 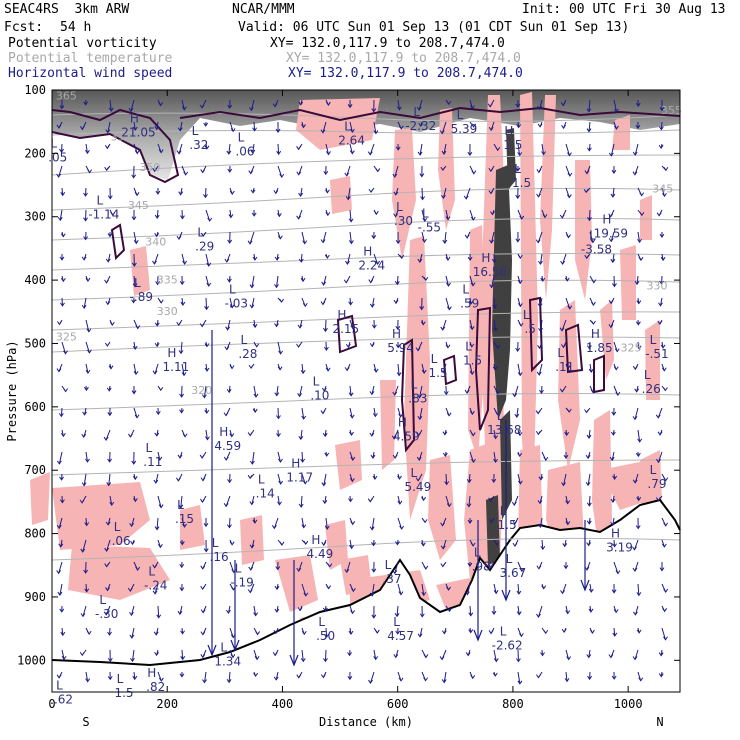 I want to click on x-tick-label: 1000, so click(x=628, y=704).